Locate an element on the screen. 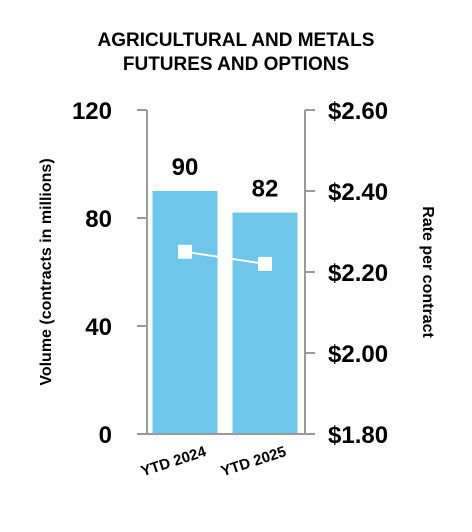 The image size is (472, 532). left-axis-tick-label: 40 is located at coordinates (98, 327).